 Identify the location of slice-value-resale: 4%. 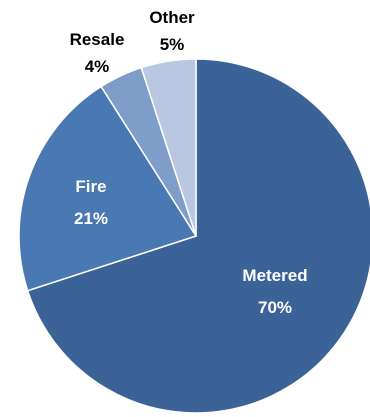
(97, 66).